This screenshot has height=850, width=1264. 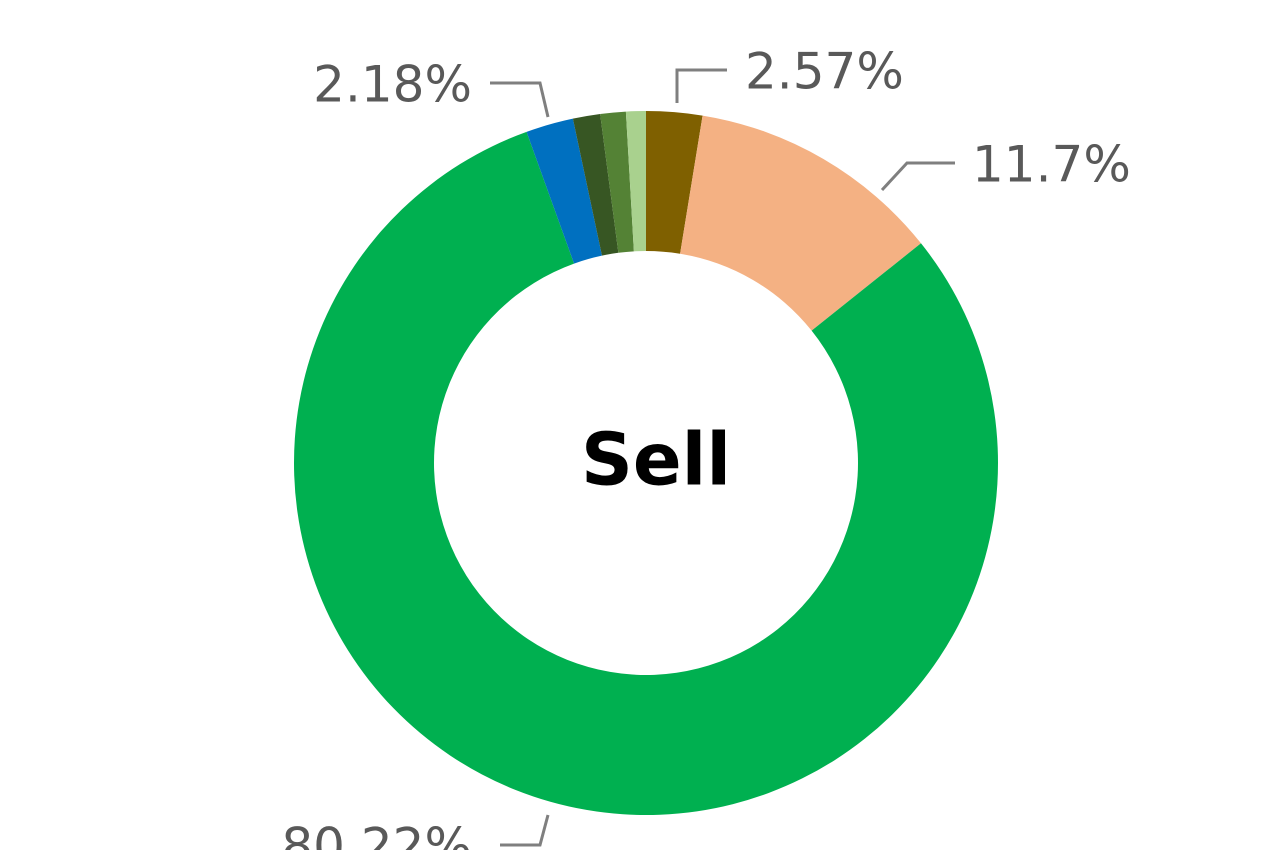 What do you see at coordinates (824, 72) in the screenshot?
I see `data-label: 2.57%` at bounding box center [824, 72].